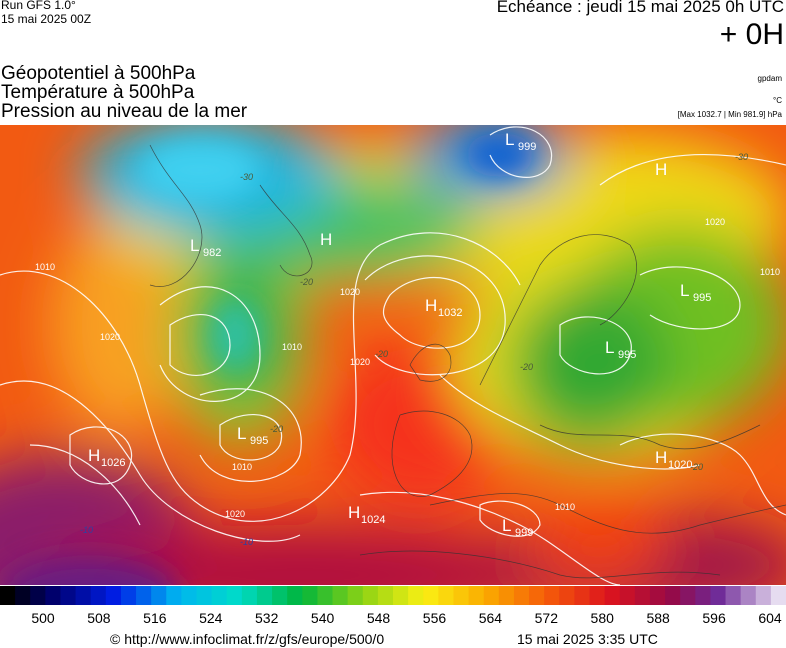  What do you see at coordinates (603, 618) in the screenshot?
I see `colorbar-label: 580` at bounding box center [603, 618].